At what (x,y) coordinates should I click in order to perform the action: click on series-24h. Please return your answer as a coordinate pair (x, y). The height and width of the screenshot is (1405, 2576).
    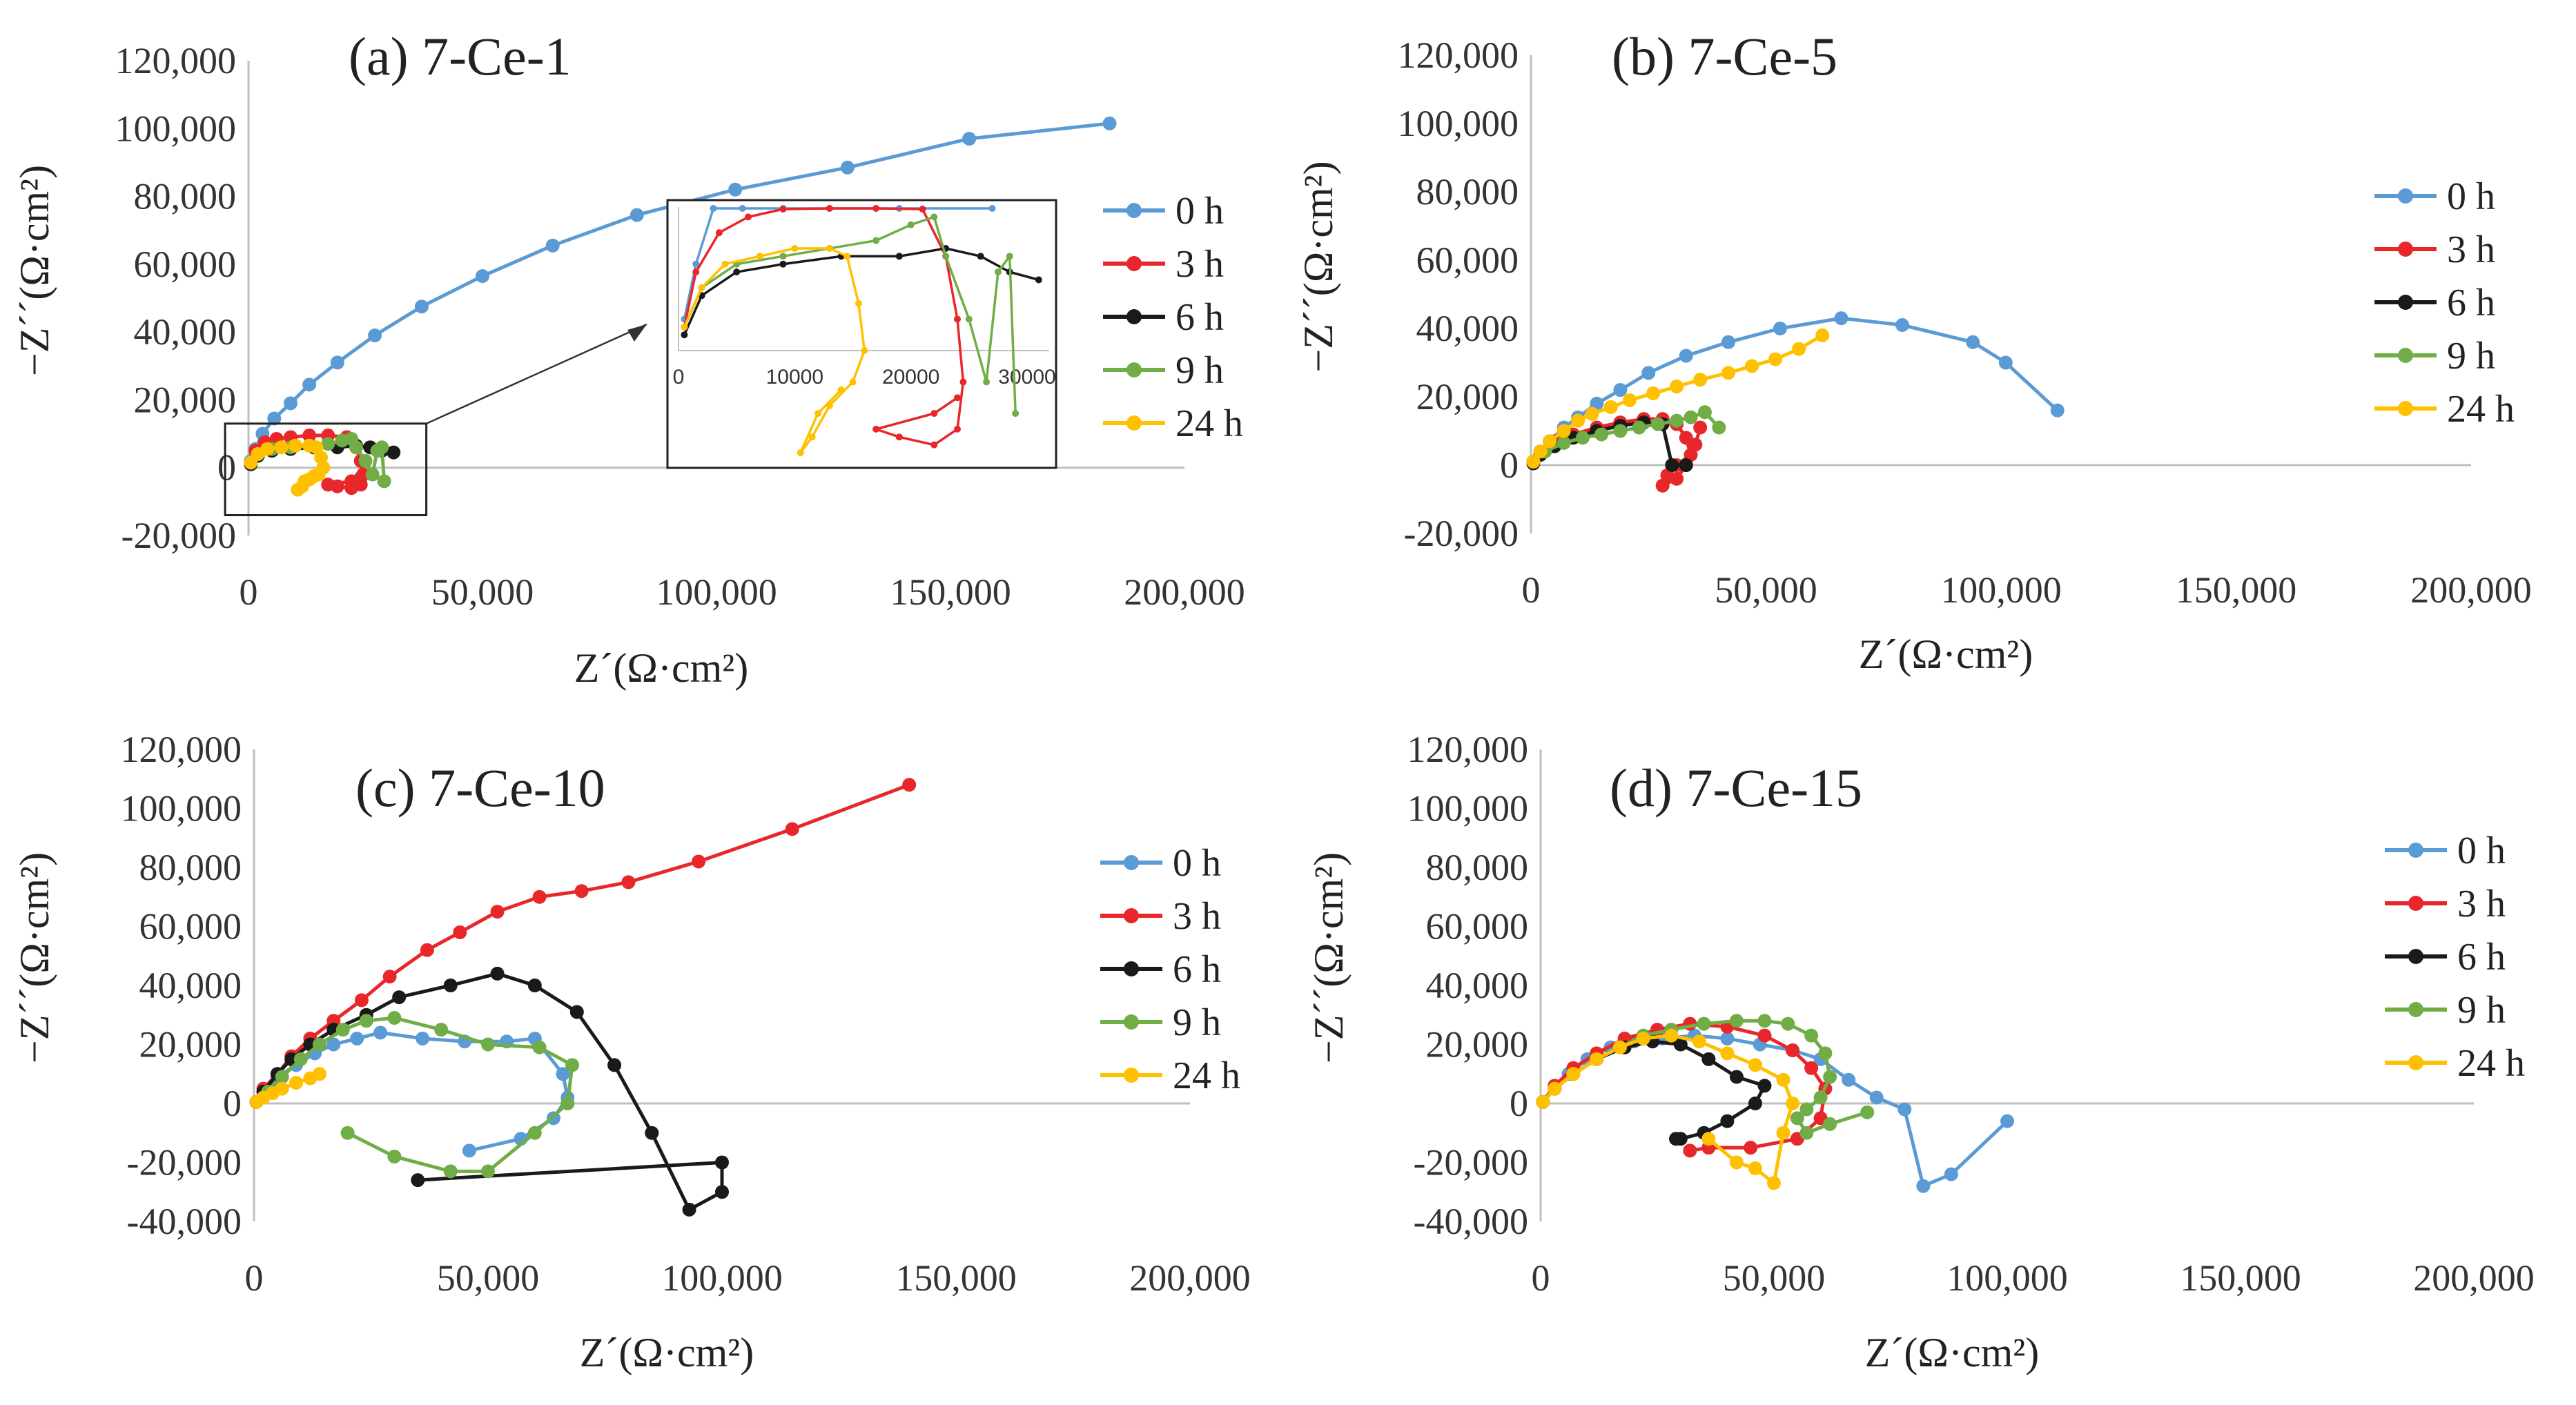
    Looking at the image, I should click on (287, 1088).